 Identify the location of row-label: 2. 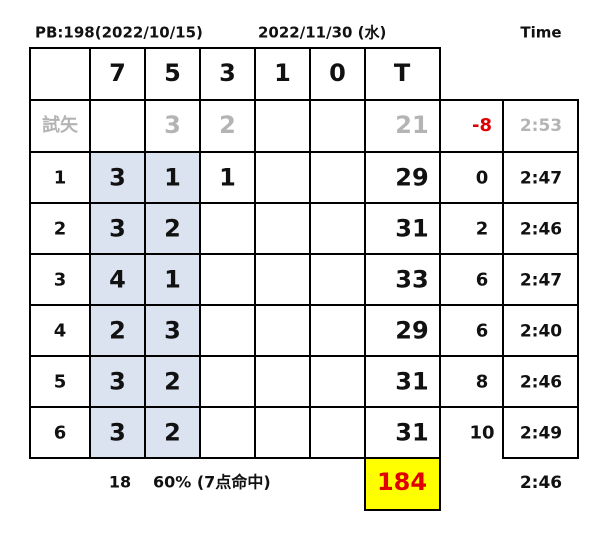
(60, 229).